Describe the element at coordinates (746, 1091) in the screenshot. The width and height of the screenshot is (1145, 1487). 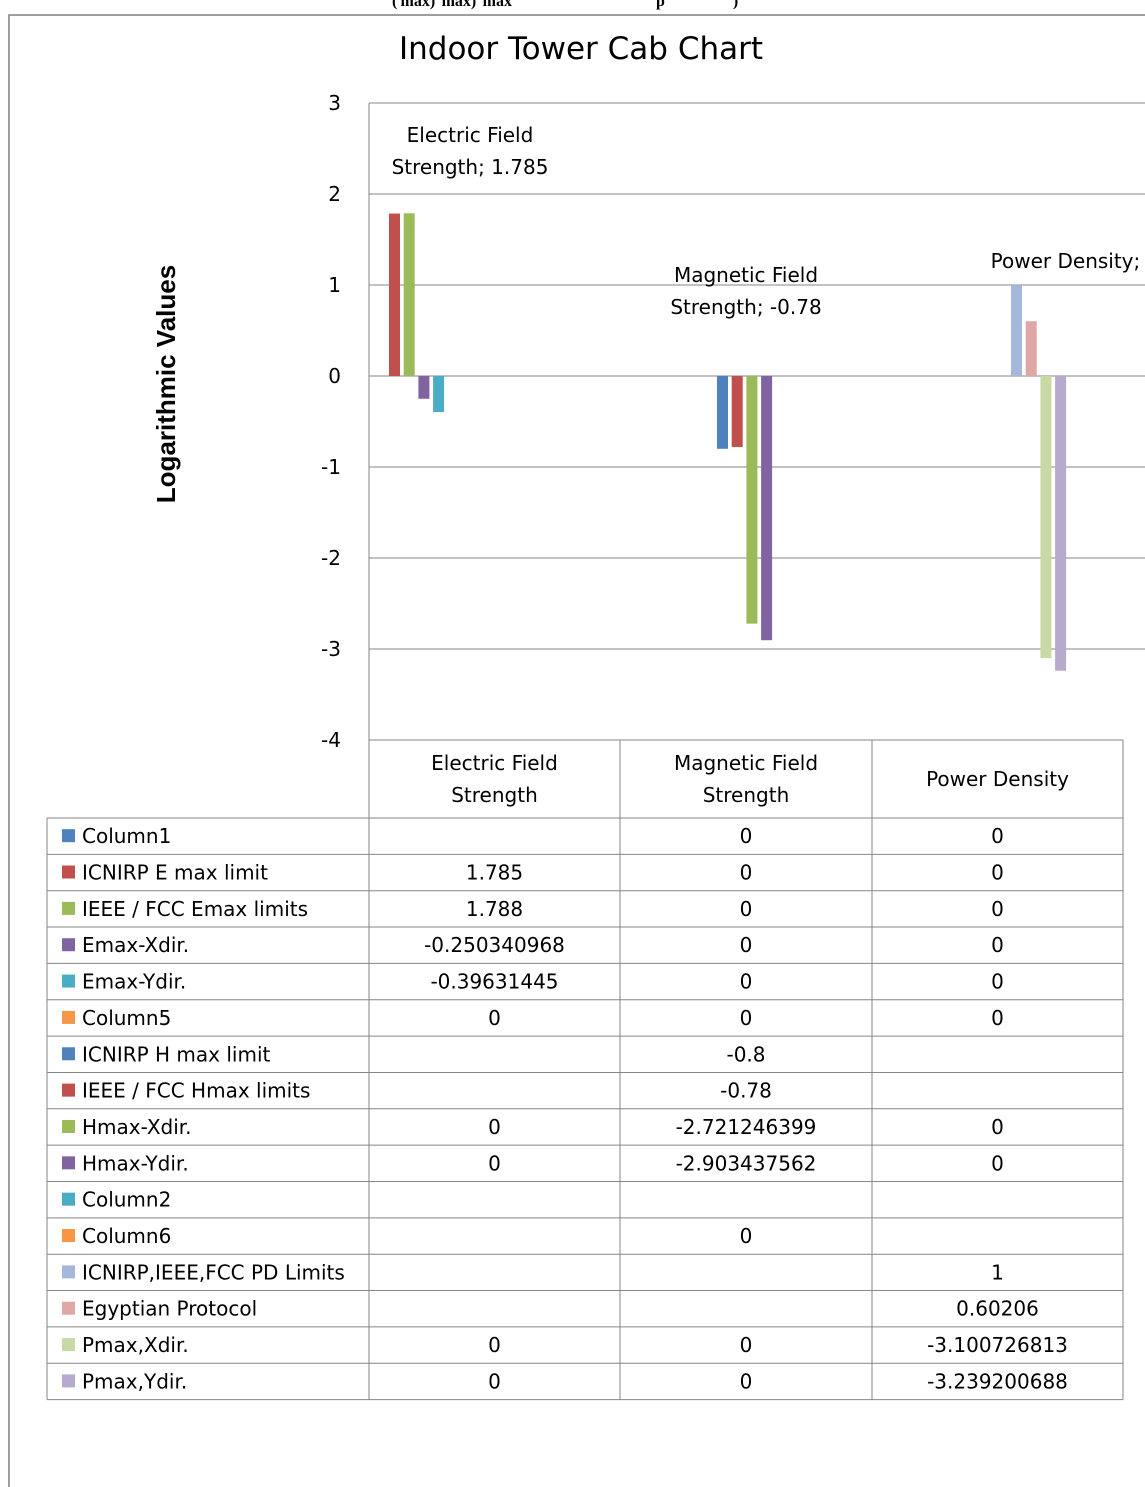
I see `table-cell: -0.78` at that location.